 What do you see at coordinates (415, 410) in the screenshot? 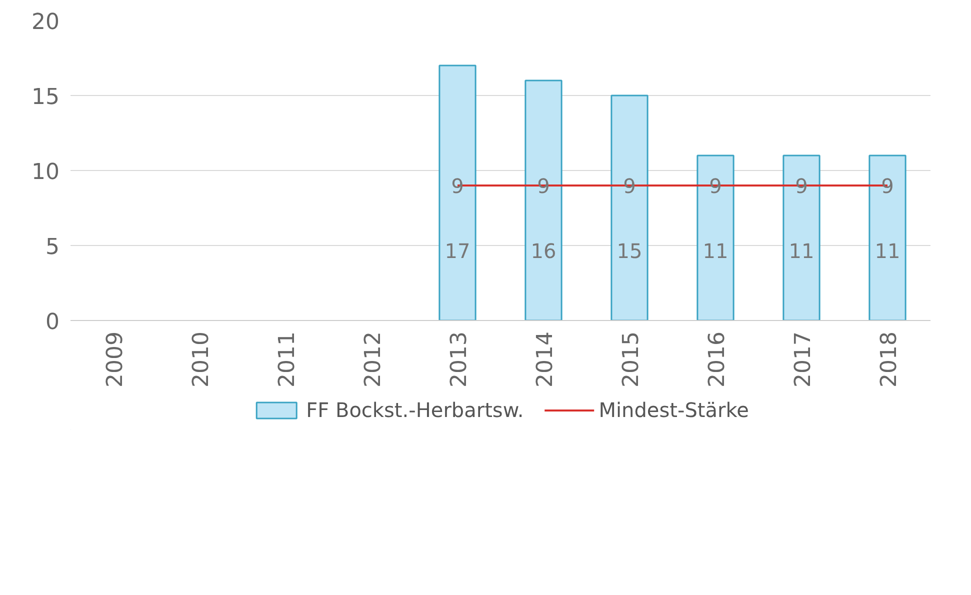
I see `legend-label: FF Bockst.-Herbartsw.` at bounding box center [415, 410].